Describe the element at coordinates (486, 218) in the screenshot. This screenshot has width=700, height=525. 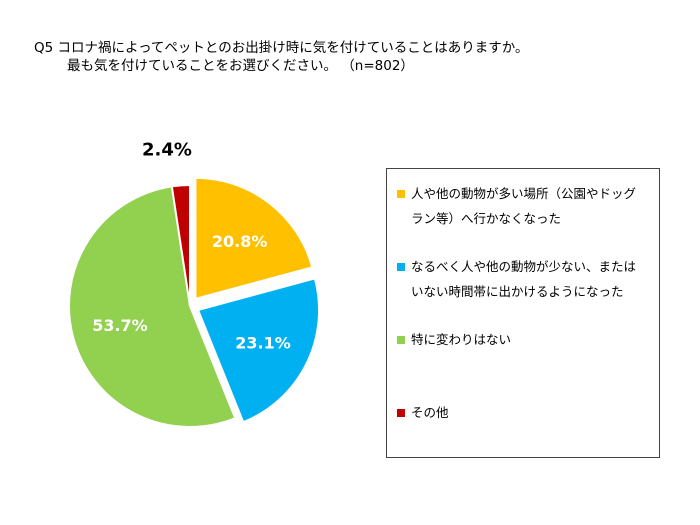
I see `legend-label-line: ラン等）へ行かなくなった` at that location.